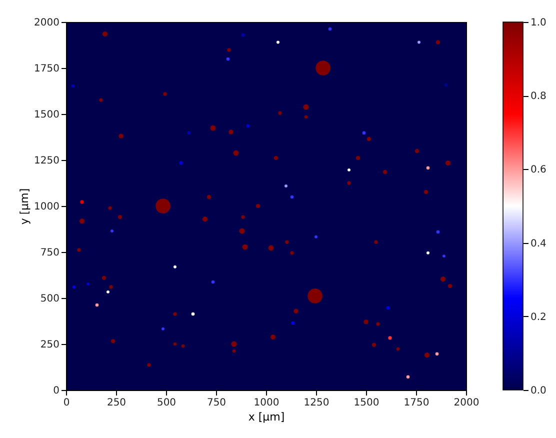 This screenshot has height=438, width=556. What do you see at coordinates (538, 23) in the screenshot?
I see `color-bar-label: 1.0` at bounding box center [538, 23].